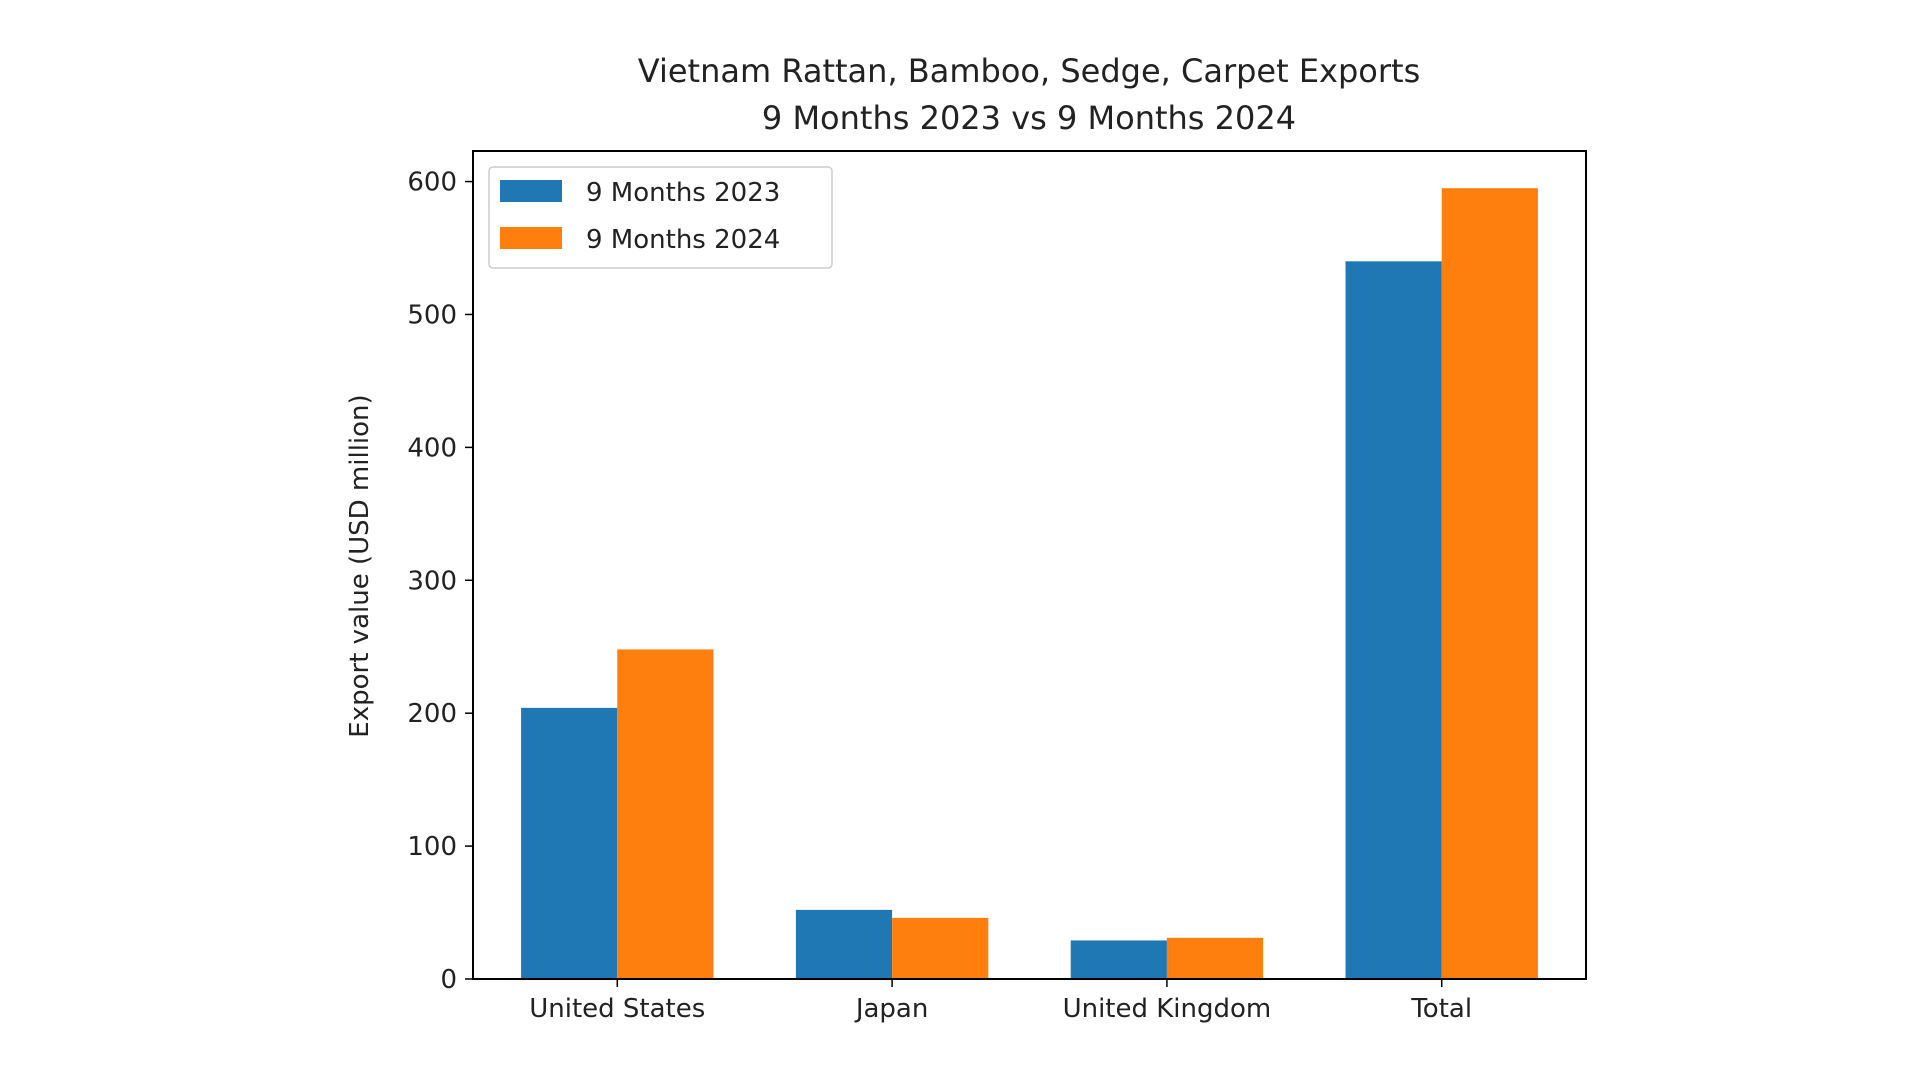 The height and width of the screenshot is (1084, 1920). I want to click on x-tick-label: United States, so click(617, 1009).